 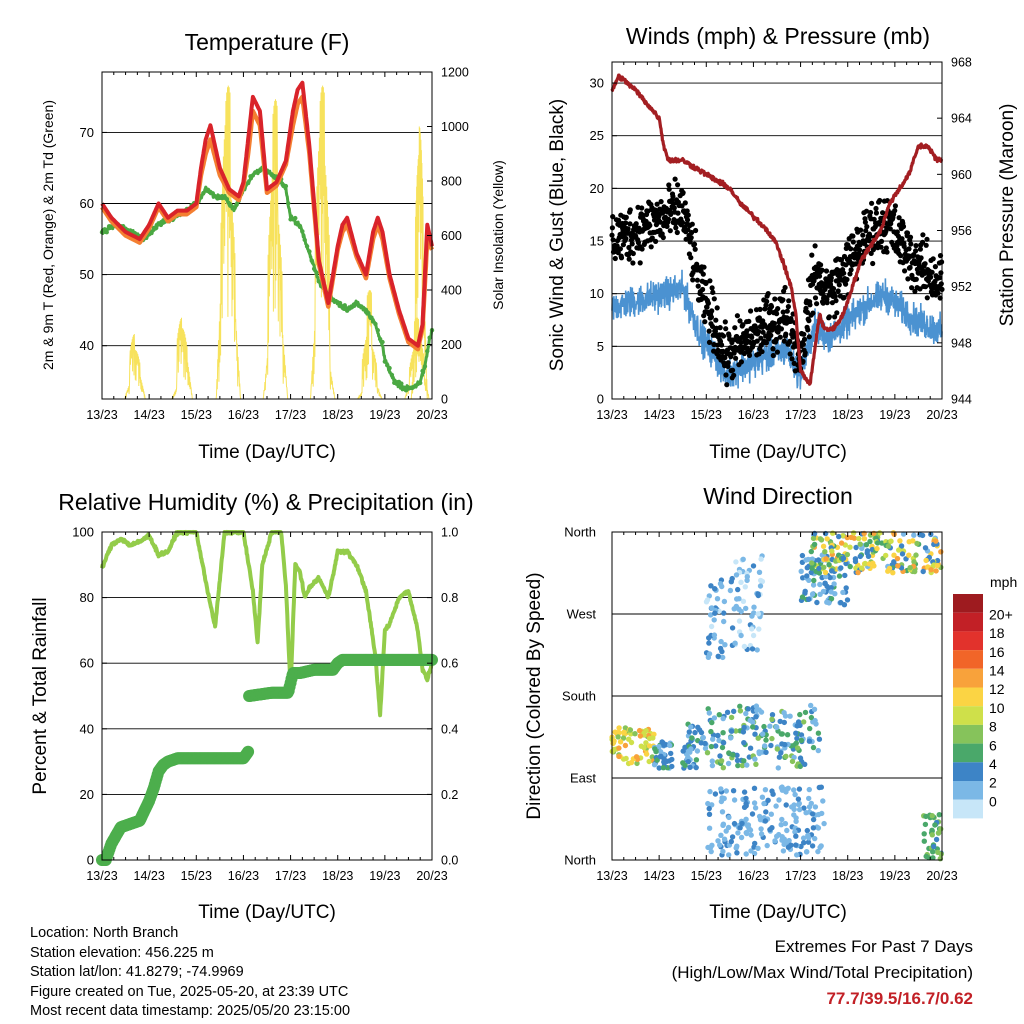 I want to click on x-tick-label: 14/23, so click(x=659, y=876).